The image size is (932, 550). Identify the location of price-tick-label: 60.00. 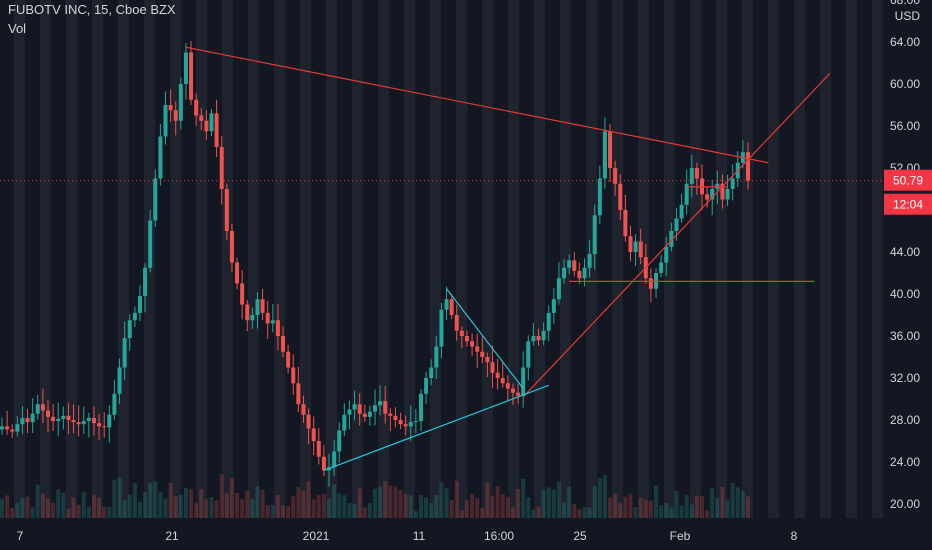
(905, 84).